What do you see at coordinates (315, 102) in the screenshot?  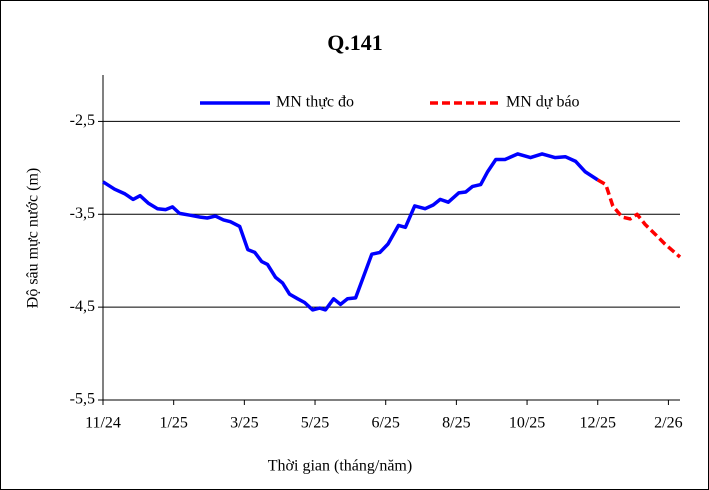 I see `legend-label: MN thực đo` at bounding box center [315, 102].